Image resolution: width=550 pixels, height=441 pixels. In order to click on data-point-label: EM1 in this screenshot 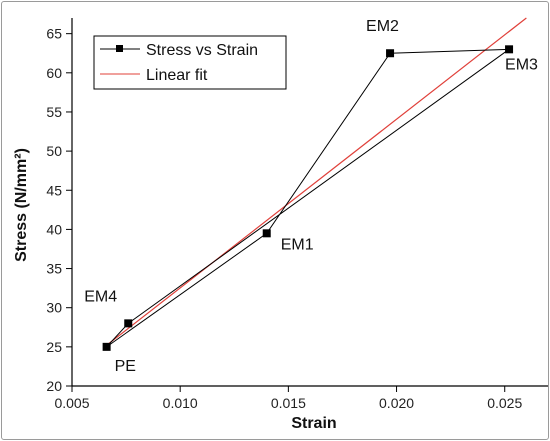, I will do `click(297, 244)`.